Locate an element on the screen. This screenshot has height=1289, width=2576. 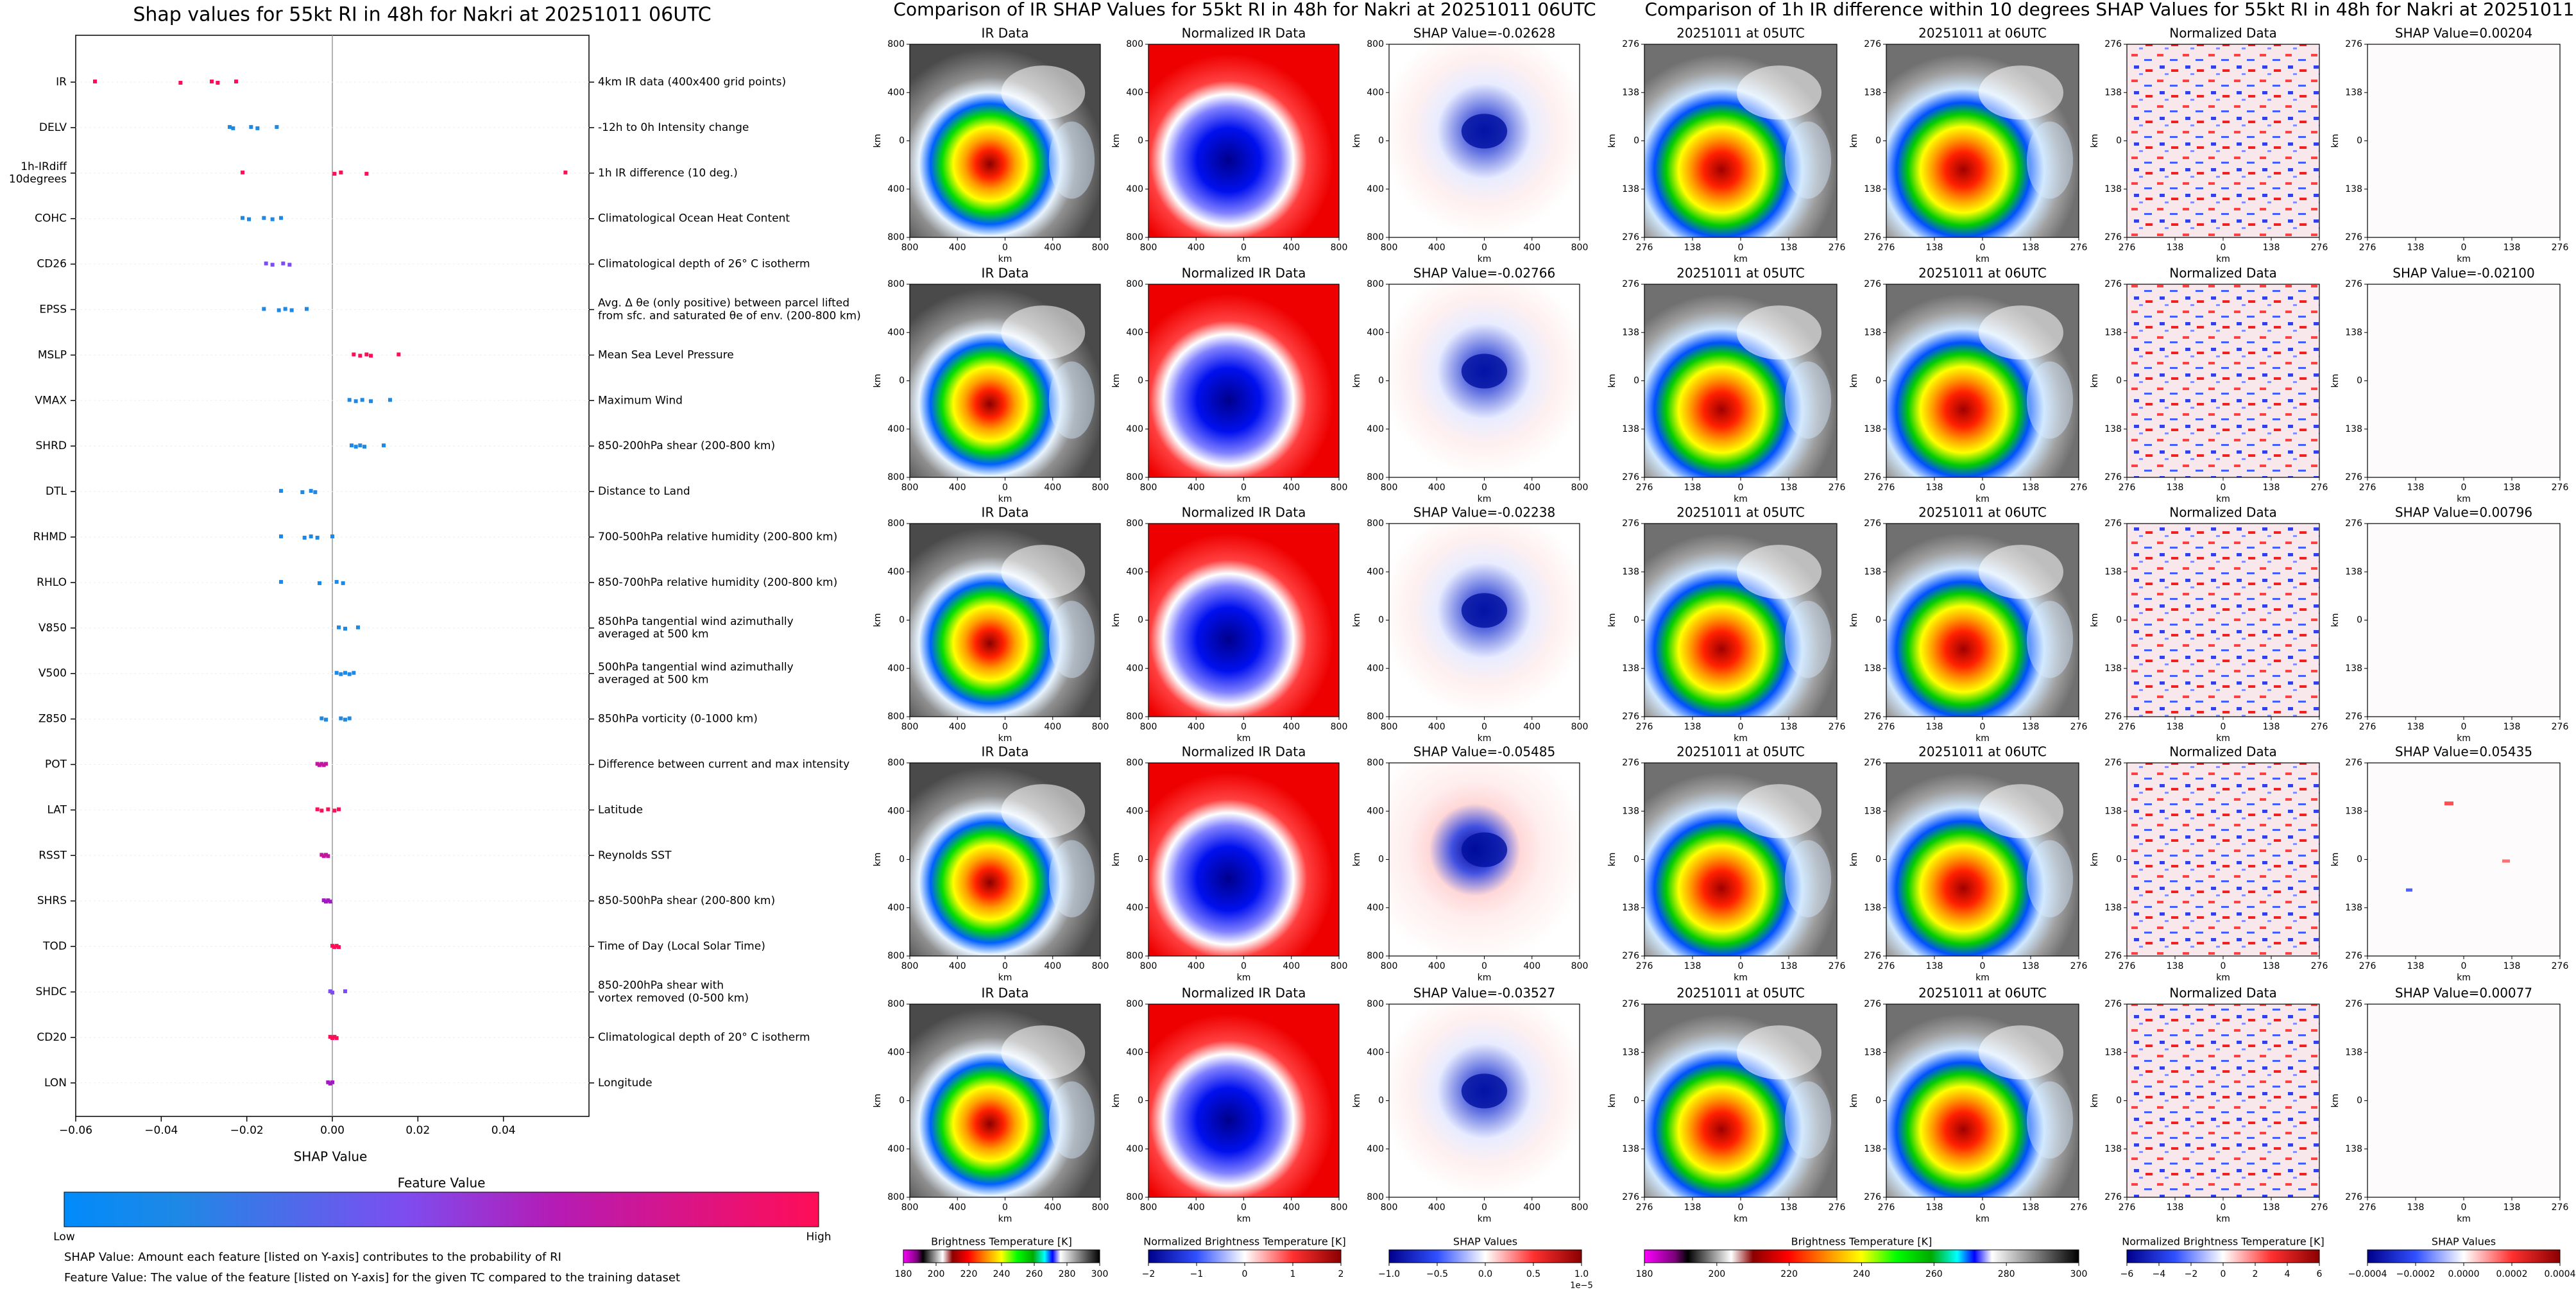
feature-description: Mean Sea Level Pressure is located at coordinates (666, 354).